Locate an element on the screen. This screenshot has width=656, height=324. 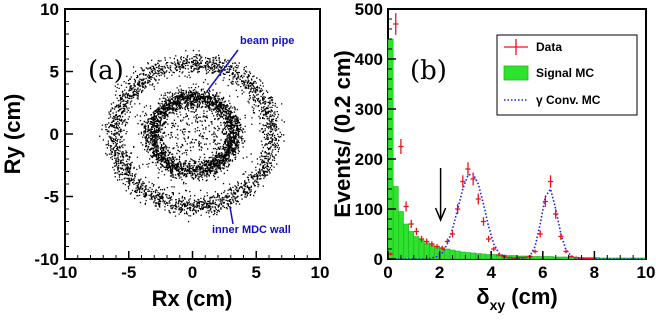
histogram-x-tick-label: 10 is located at coordinates (646, 272).